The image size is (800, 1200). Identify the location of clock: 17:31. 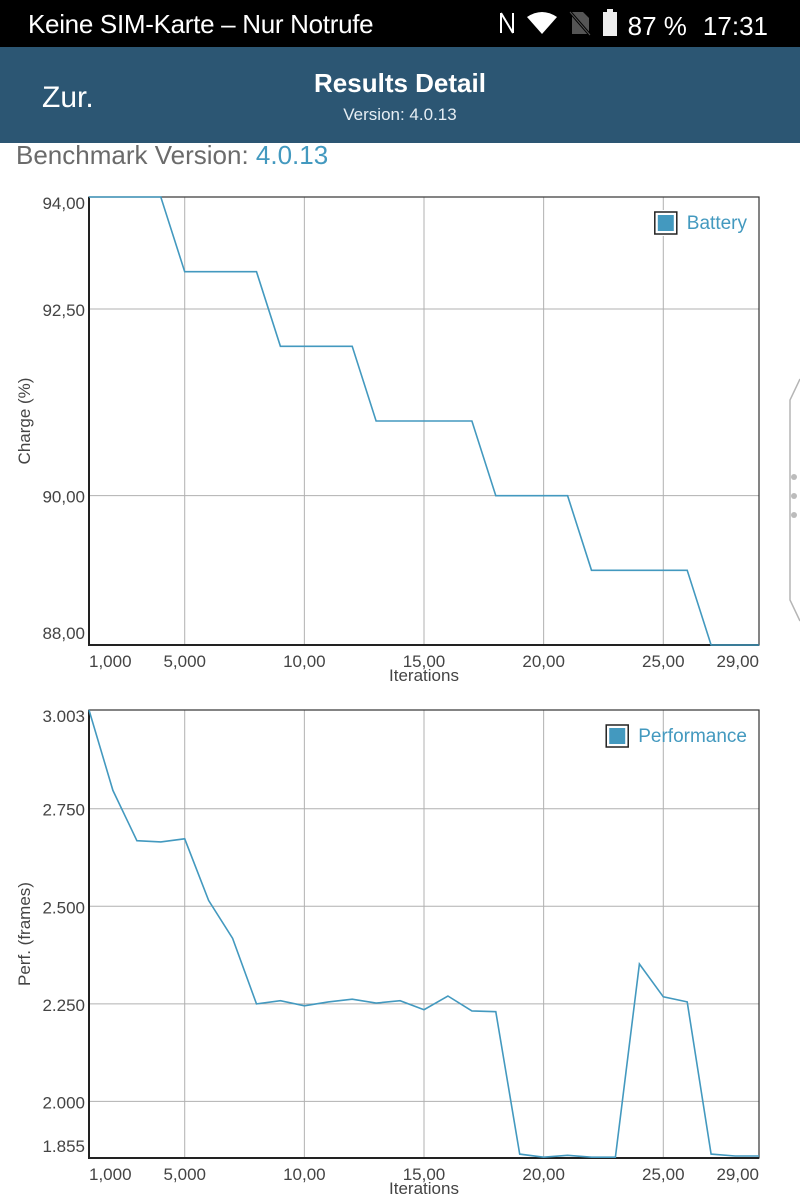
(735, 26).